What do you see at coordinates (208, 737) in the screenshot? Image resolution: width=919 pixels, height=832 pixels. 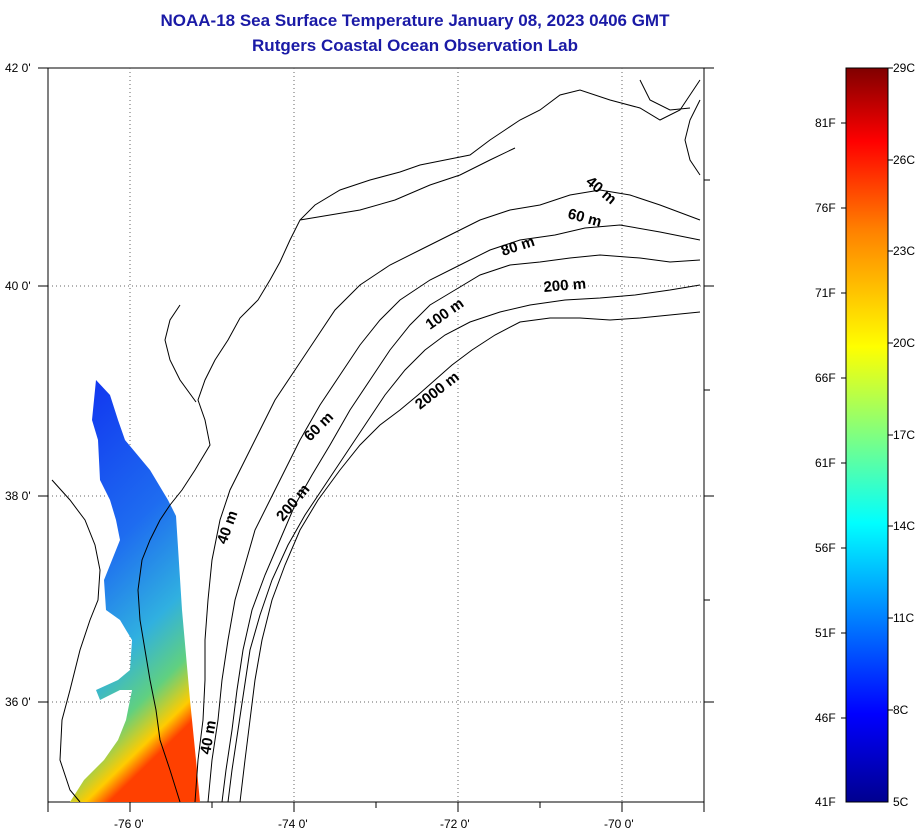 I see `contour-label: 40 m` at bounding box center [208, 737].